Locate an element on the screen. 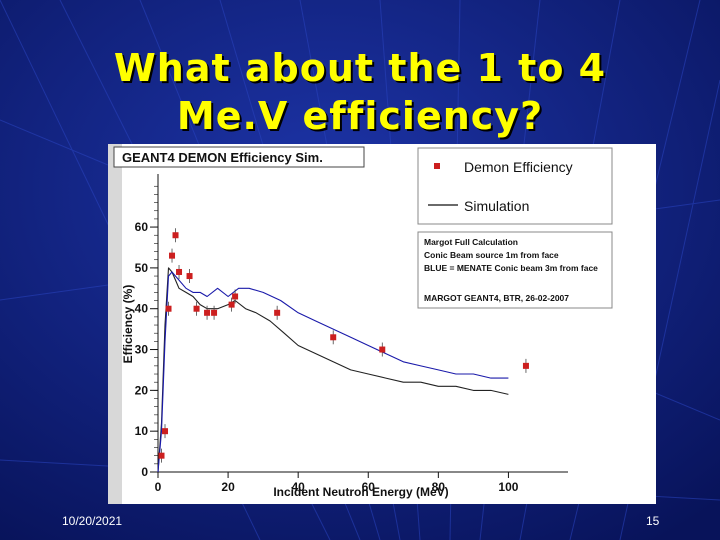 This screenshot has width=720, height=540. annotation-line-3: BLUE = MENATE Conic beam 3m from face is located at coordinates (511, 268).